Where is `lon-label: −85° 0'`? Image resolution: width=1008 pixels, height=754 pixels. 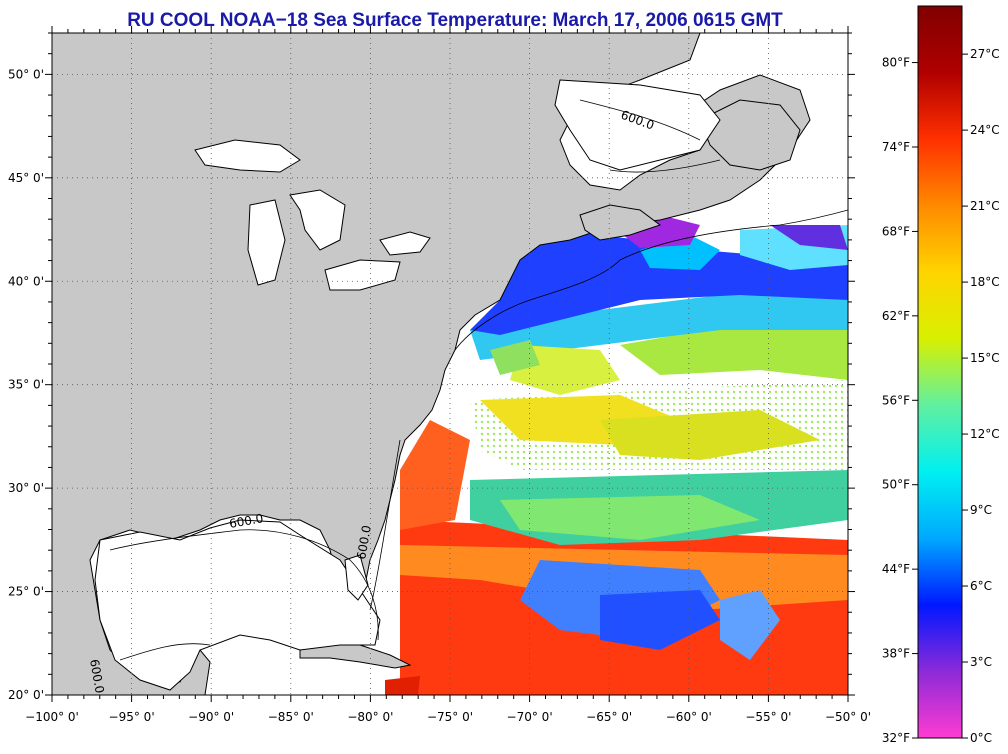 lon-label: −85° 0' is located at coordinates (291, 717).